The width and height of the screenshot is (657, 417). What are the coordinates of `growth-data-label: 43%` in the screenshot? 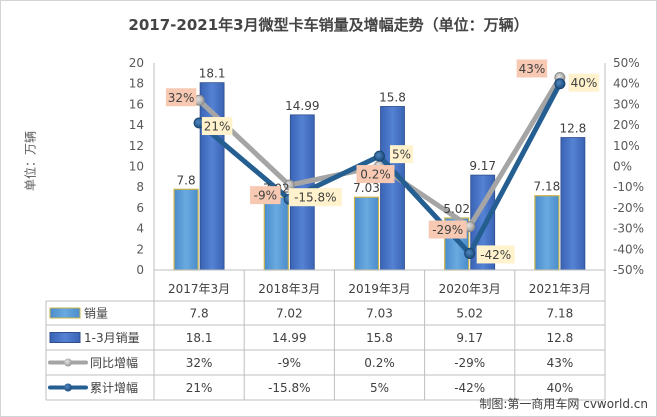 It's located at (532, 69).